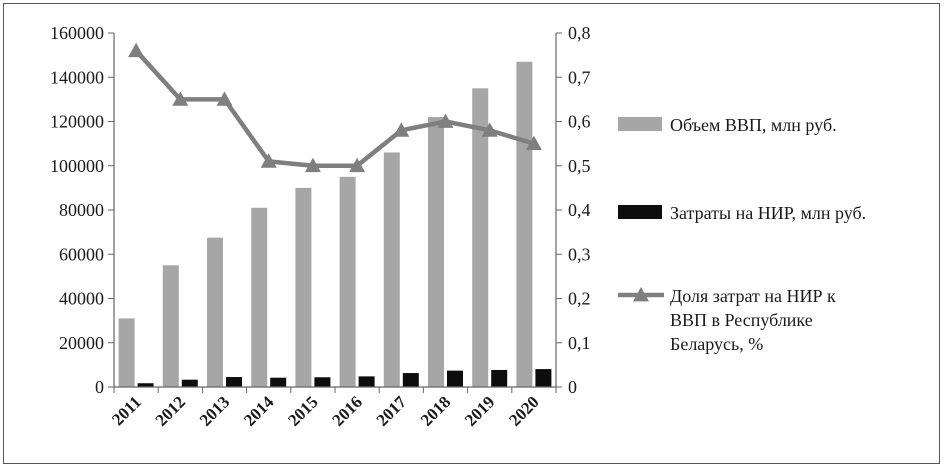 The width and height of the screenshot is (945, 469). I want to click on right-tick-label: 0,4, so click(579, 210).